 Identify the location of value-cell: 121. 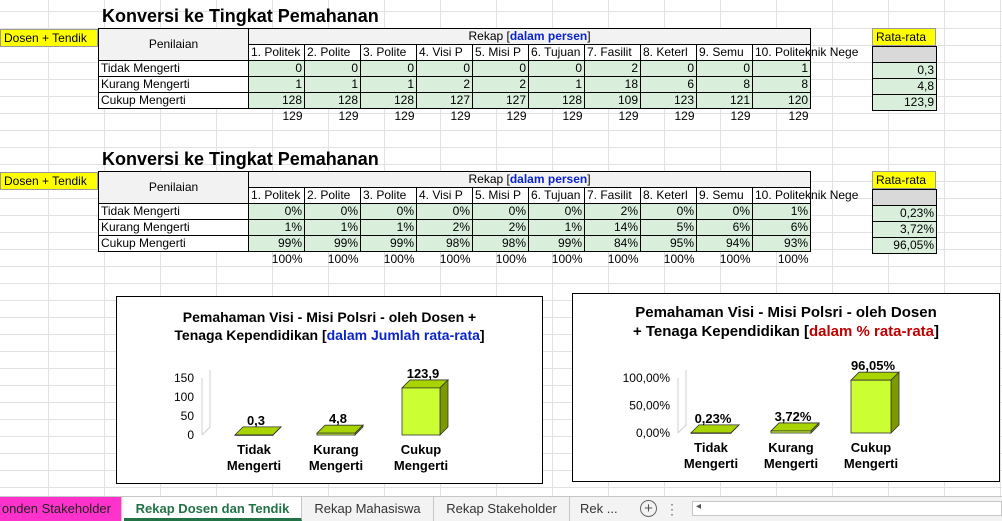
(724, 100).